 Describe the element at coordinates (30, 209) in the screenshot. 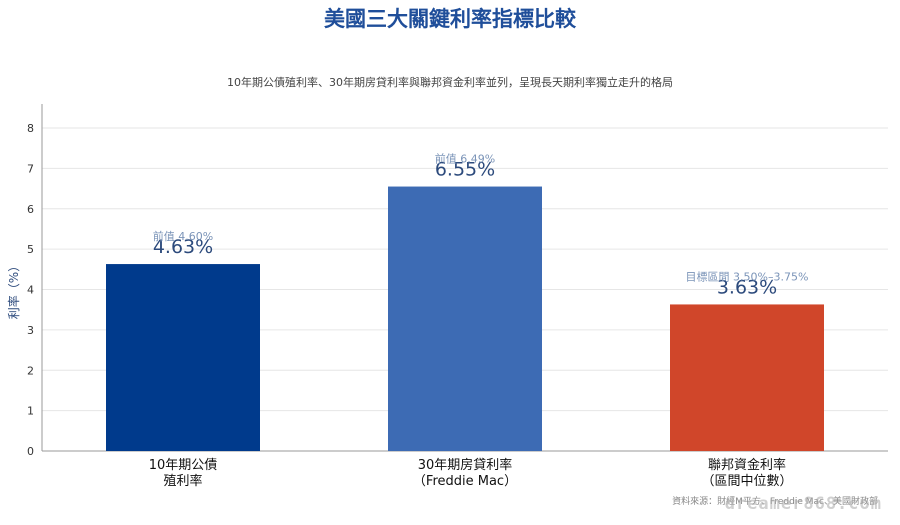

I see `y-tick-label: 6` at that location.